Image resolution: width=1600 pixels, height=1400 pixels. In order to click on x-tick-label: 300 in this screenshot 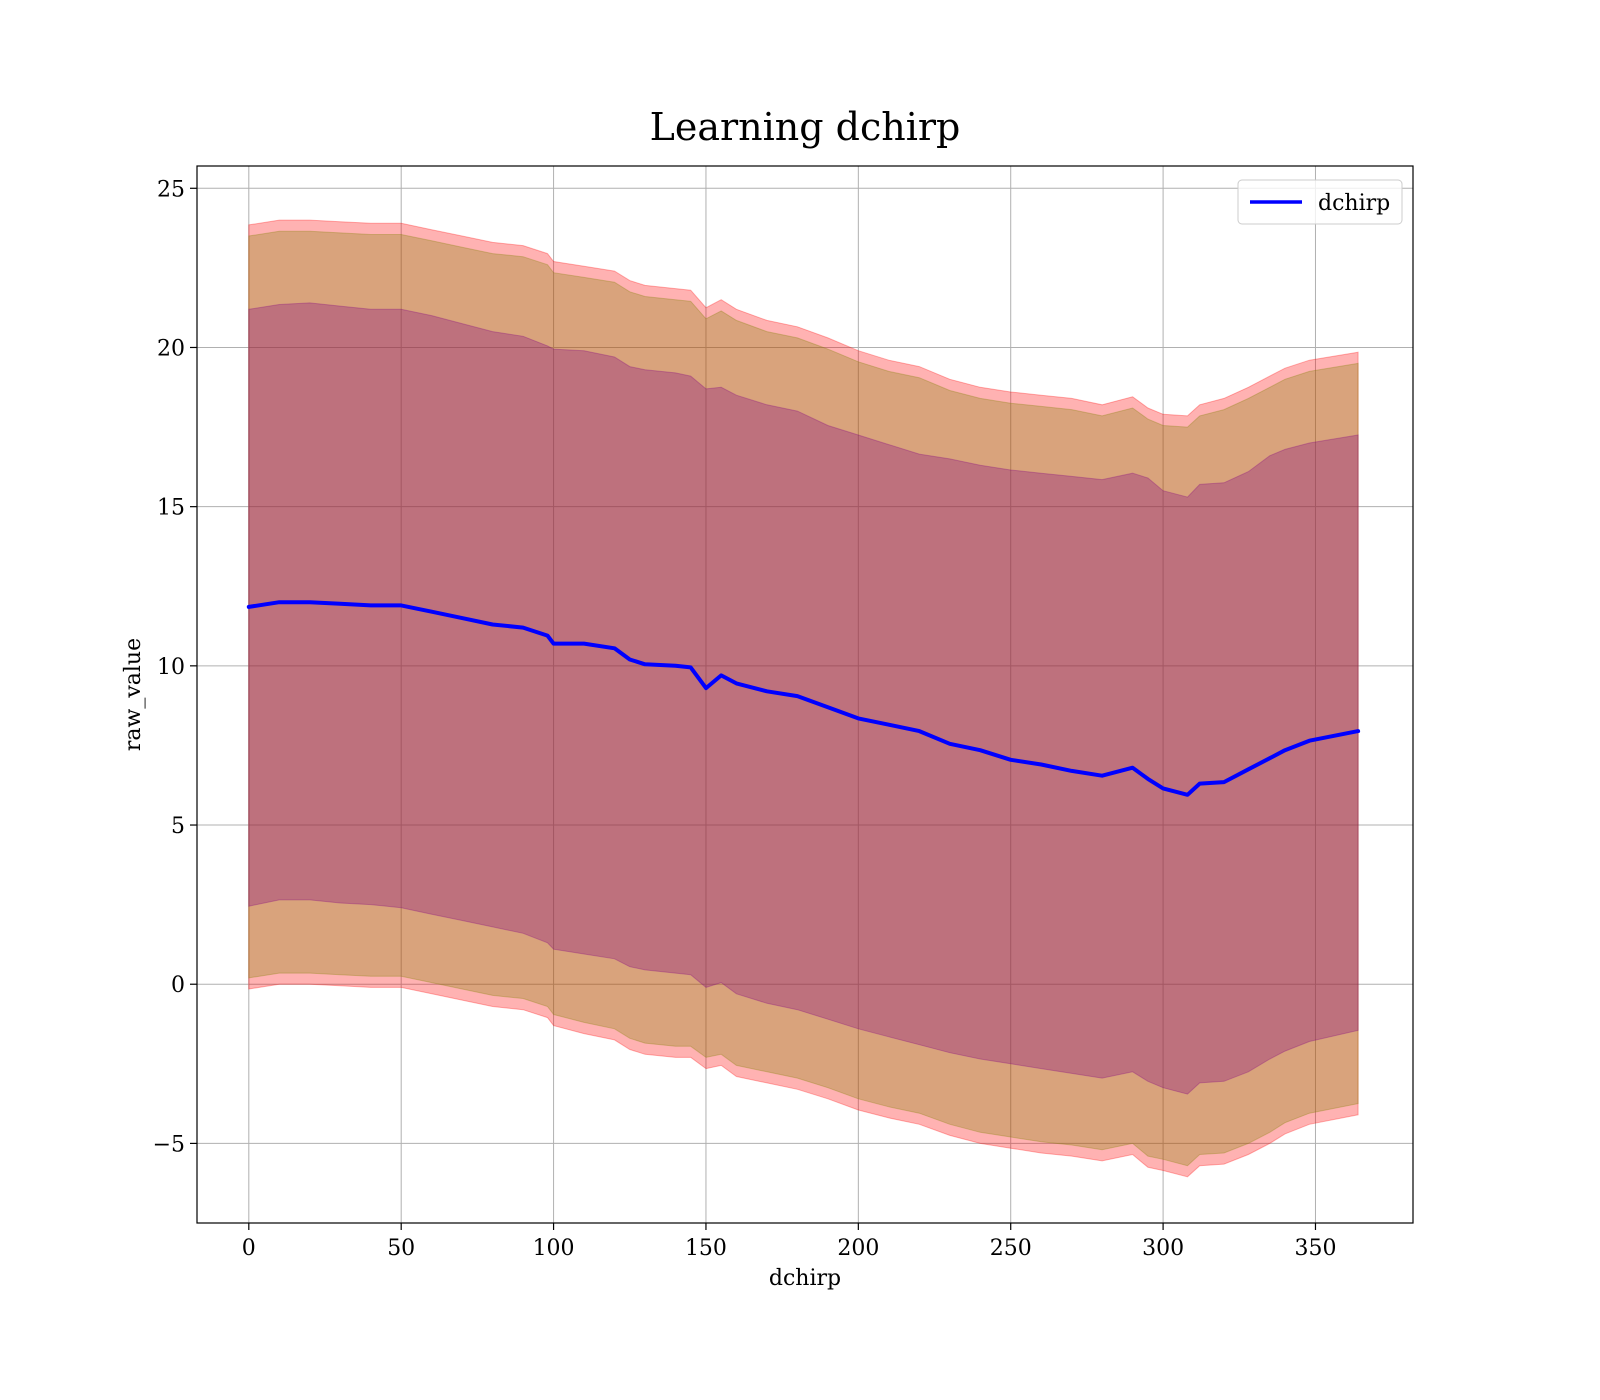, I will do `click(1163, 1248)`.